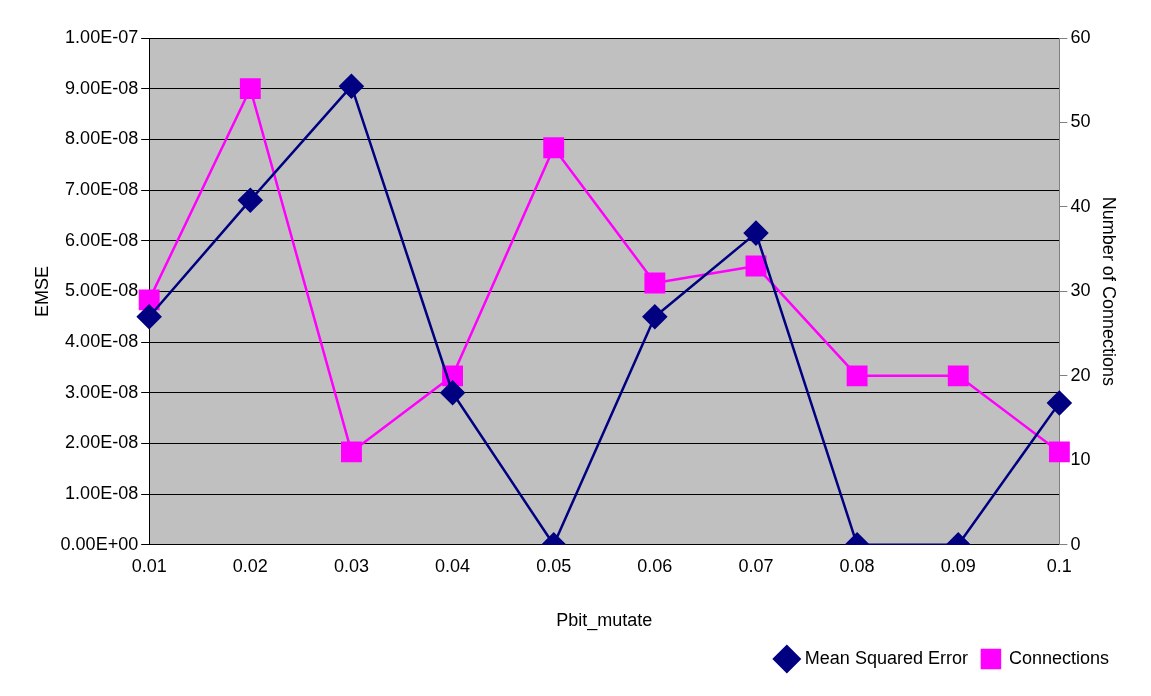 The height and width of the screenshot is (696, 1151). What do you see at coordinates (857, 565) in the screenshot?
I see `x-tick-label: 0.08` at bounding box center [857, 565].